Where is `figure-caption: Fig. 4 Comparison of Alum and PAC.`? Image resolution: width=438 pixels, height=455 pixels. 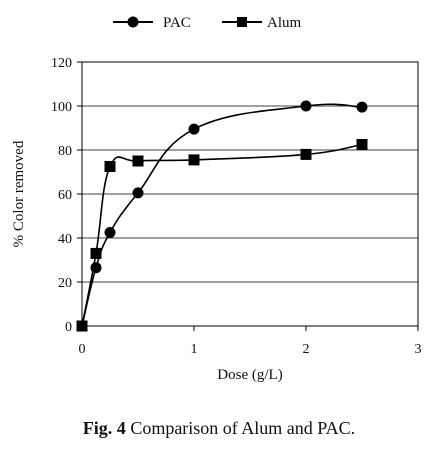
figure-caption: Fig. 4 Comparison of Alum and PAC. is located at coordinates (219, 428).